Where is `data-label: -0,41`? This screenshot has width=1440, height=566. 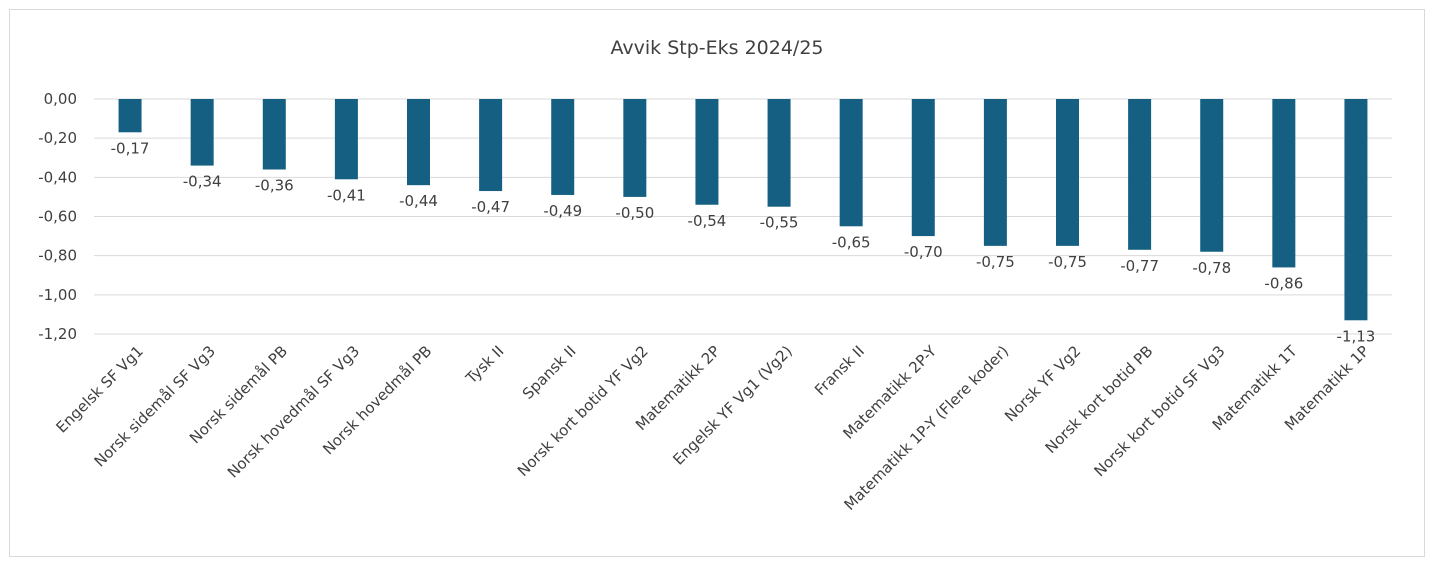 data-label: -0,41 is located at coordinates (346, 195).